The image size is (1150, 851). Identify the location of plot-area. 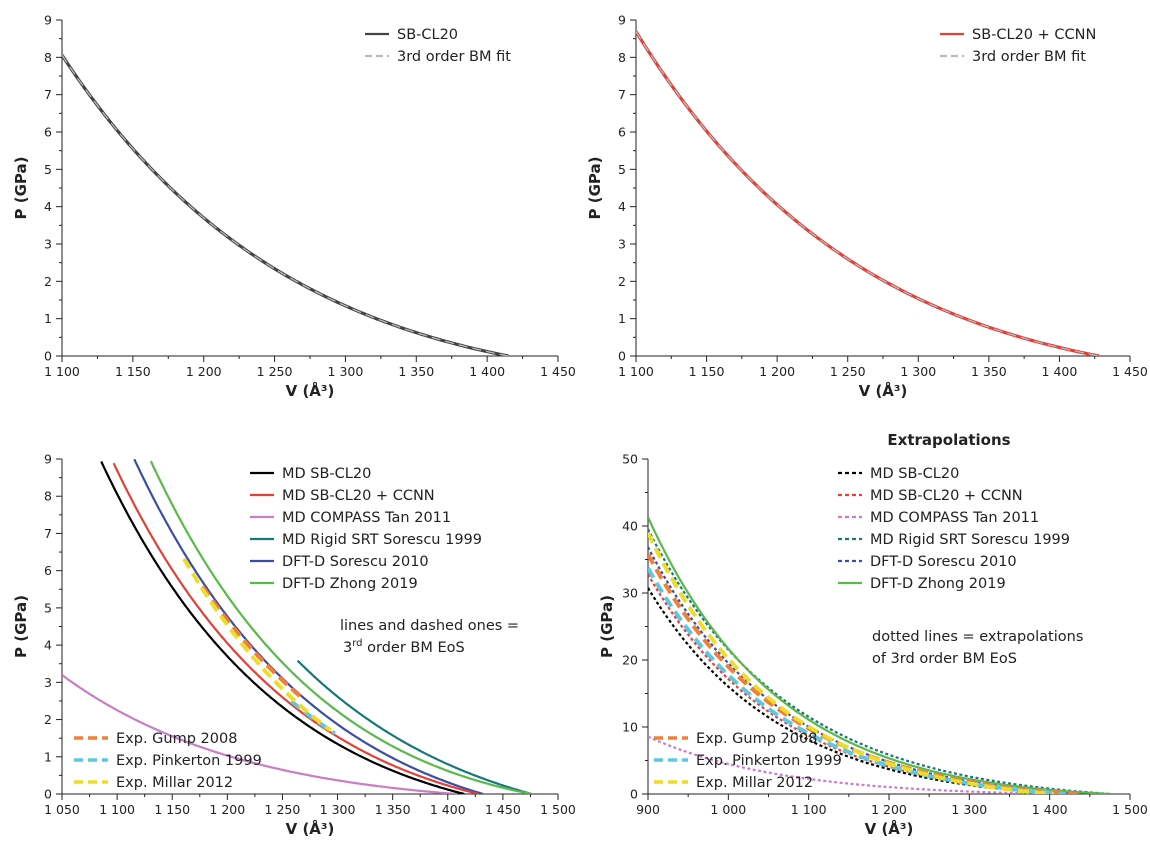
(879, 655).